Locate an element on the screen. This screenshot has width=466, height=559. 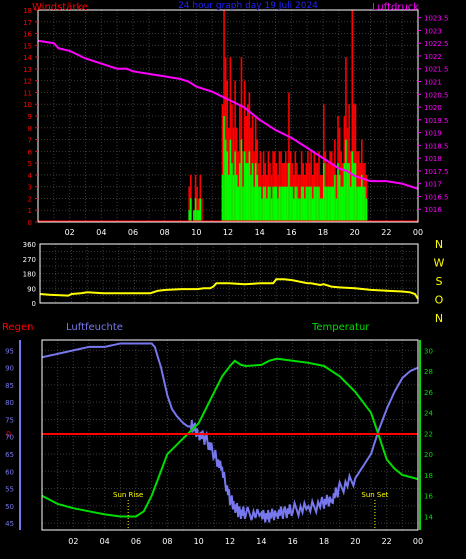
x-tick-label-climate: 22 is located at coordinates (387, 541).